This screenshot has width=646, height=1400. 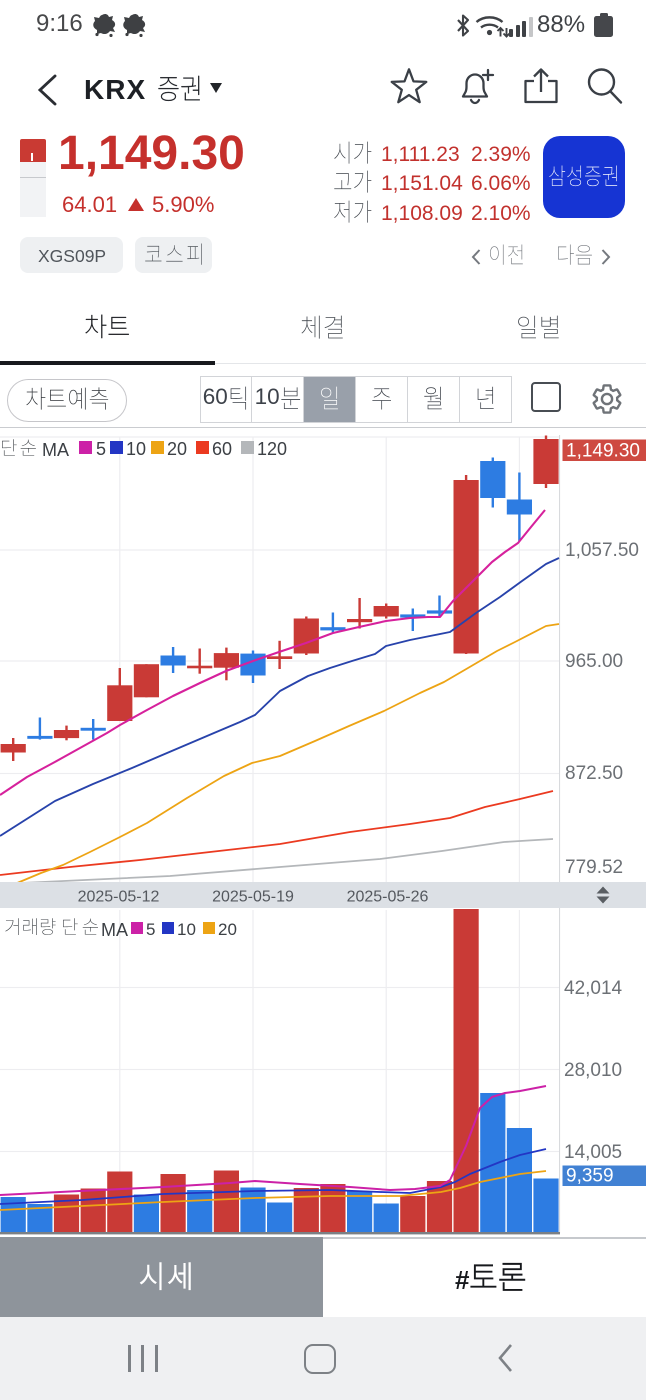 I want to click on svg-text: 779.52, so click(x=594, y=867).